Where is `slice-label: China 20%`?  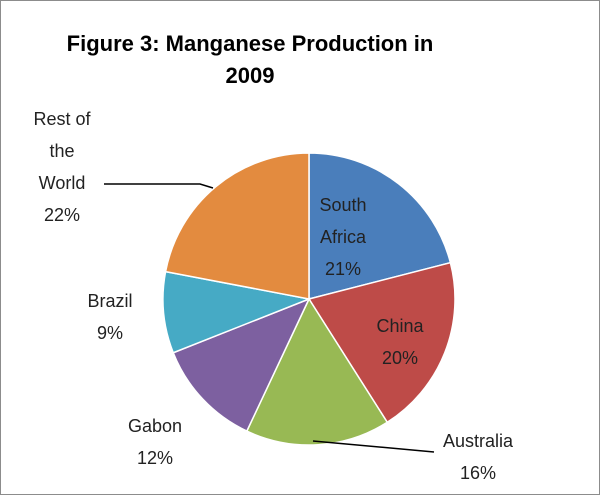
slice-label: China 20% is located at coordinates (400, 342).